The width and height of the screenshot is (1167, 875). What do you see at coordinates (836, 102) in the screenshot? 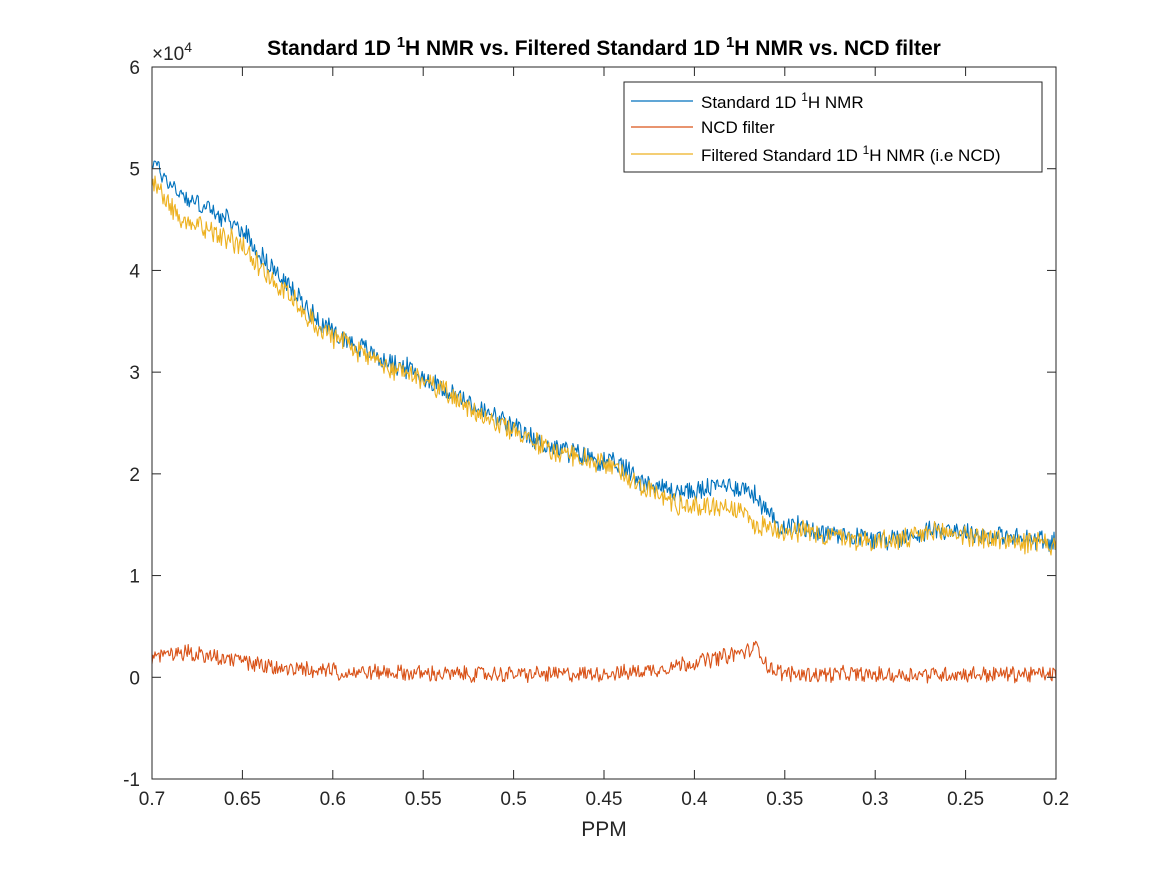
I see `legend-standard-part-2: H NMR` at bounding box center [836, 102].